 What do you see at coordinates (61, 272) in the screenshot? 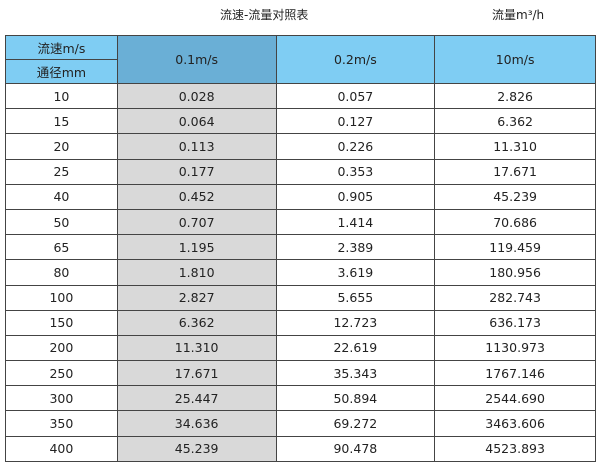
I see `diameter-cell: 80` at bounding box center [61, 272].